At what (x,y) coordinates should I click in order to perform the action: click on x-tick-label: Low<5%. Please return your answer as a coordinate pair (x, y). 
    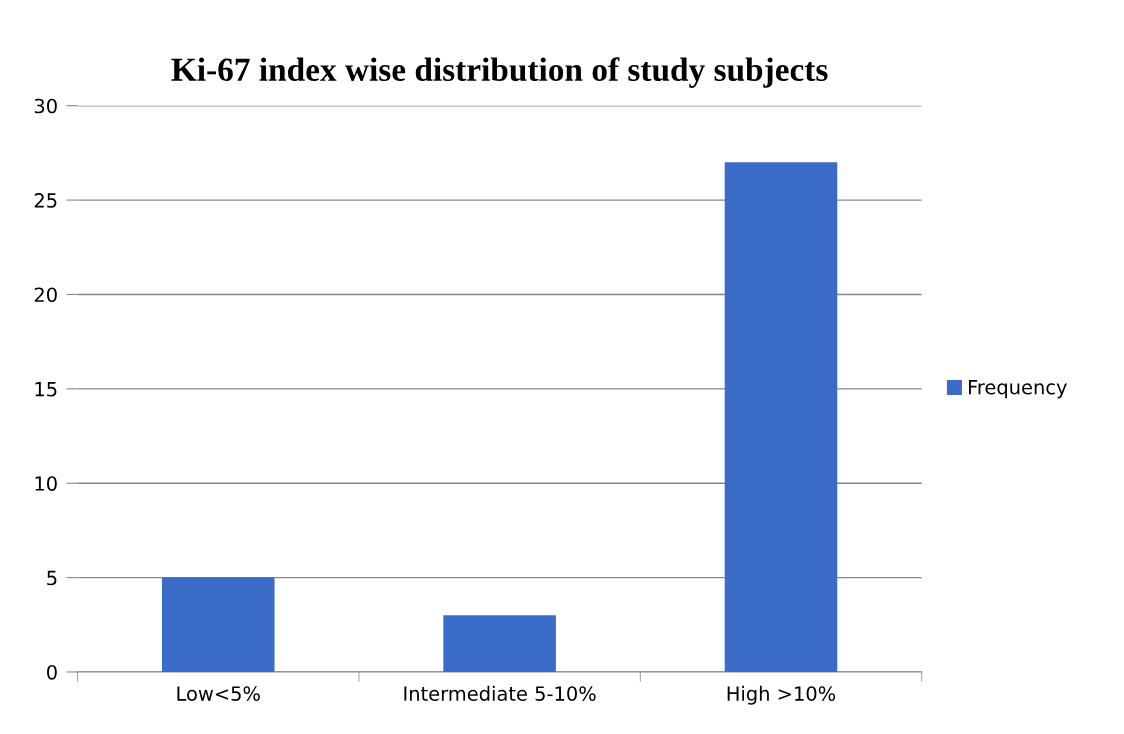
    Looking at the image, I should click on (218, 693).